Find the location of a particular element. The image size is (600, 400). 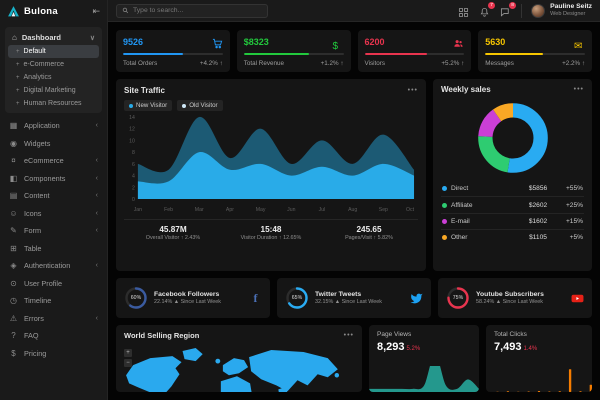

svg-text: Oct is located at coordinates (410, 210).